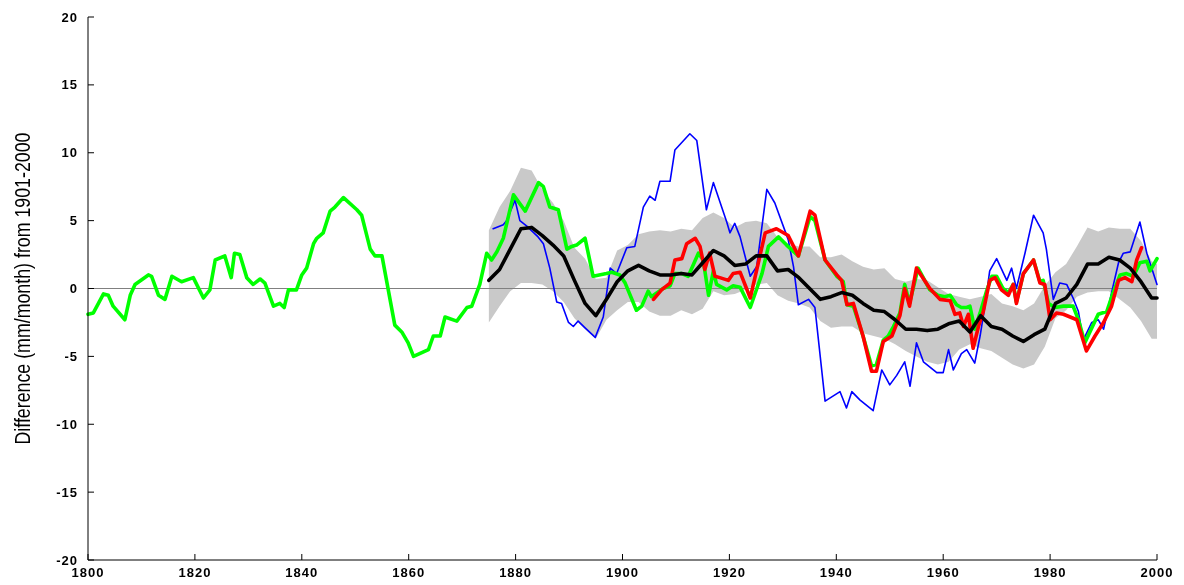 This screenshot has height=585, width=1184. What do you see at coordinates (1050, 572) in the screenshot?
I see `x-tick-label: 1980` at bounding box center [1050, 572].